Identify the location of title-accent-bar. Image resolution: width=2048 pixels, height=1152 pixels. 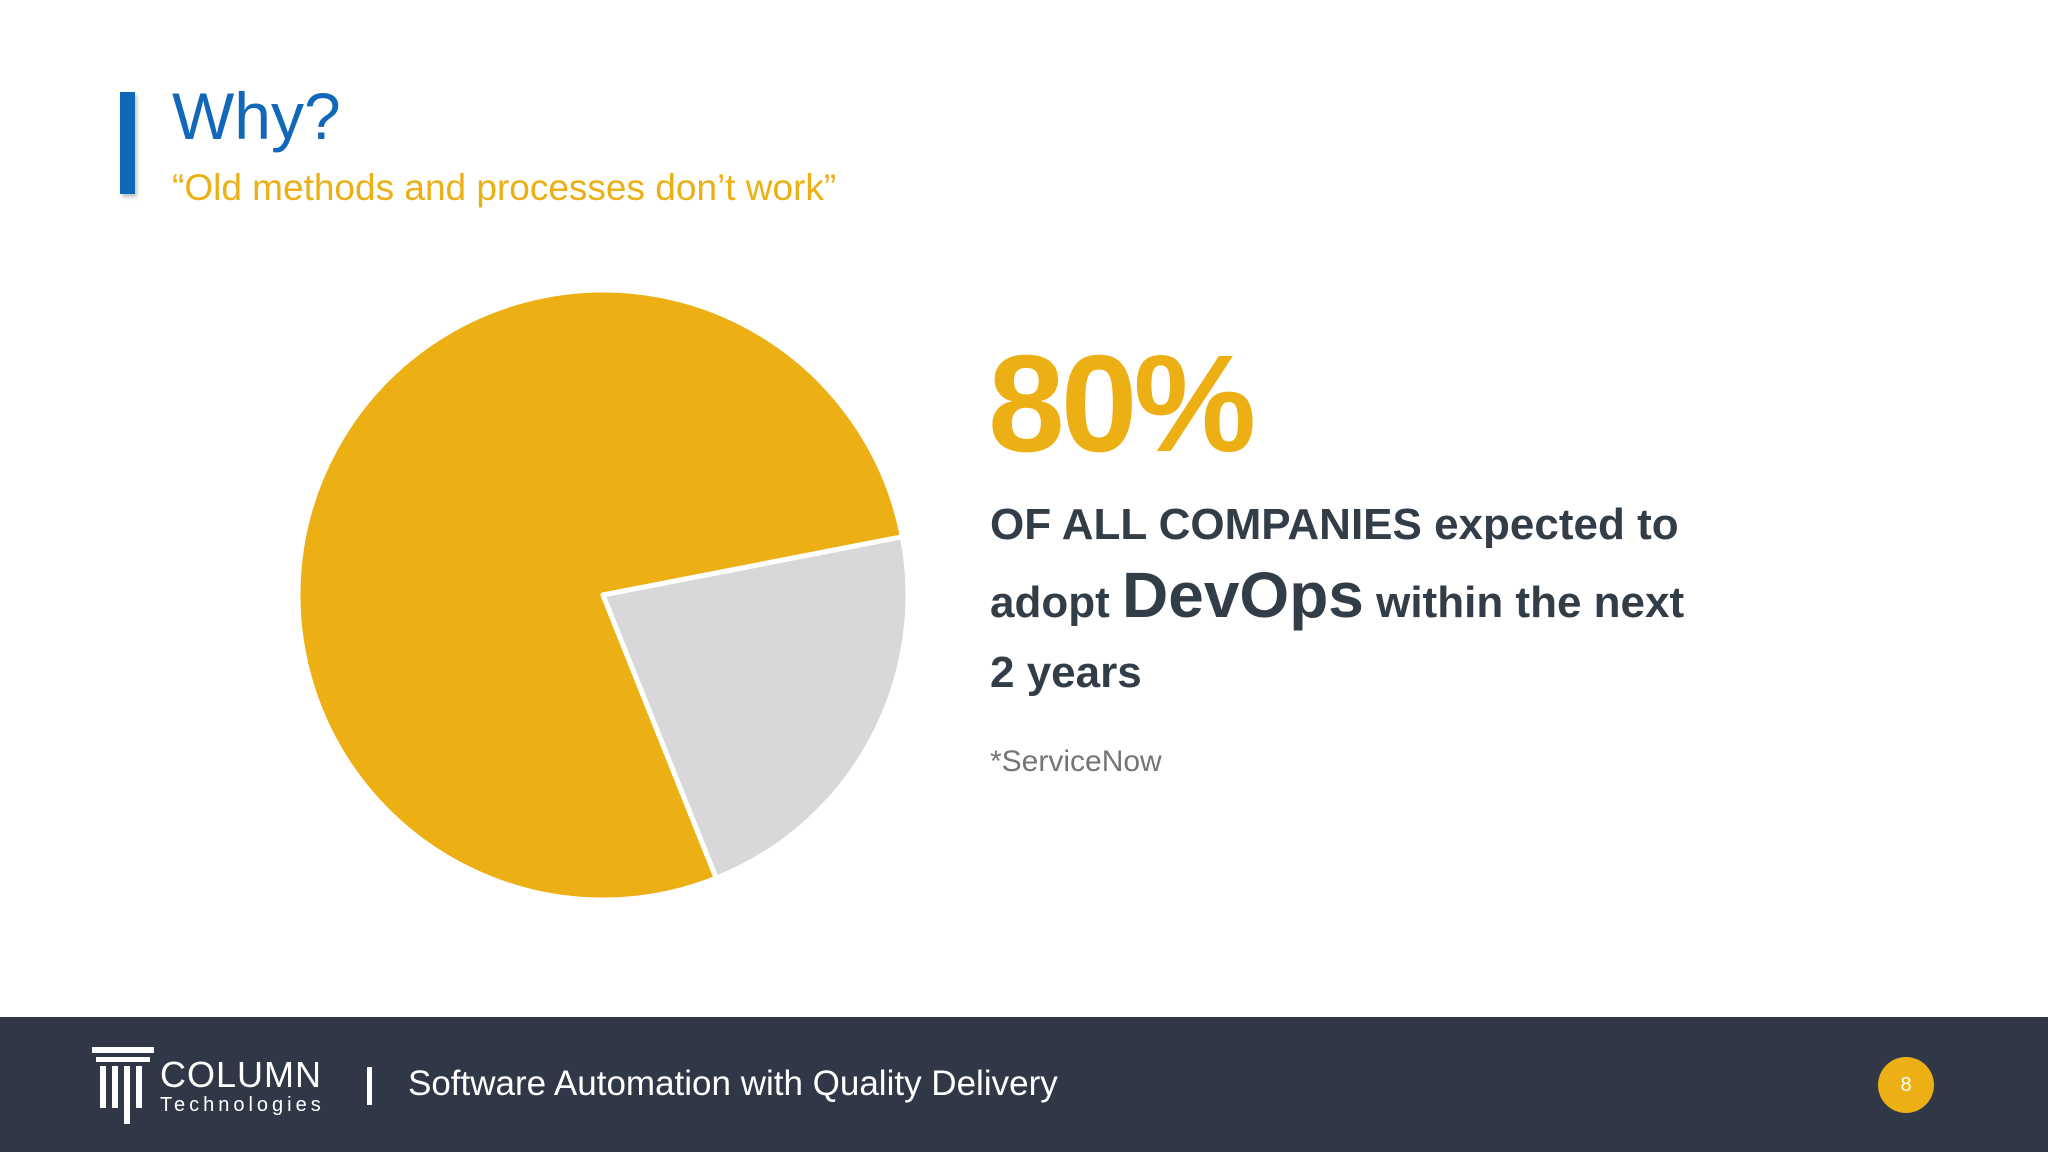
(127, 143).